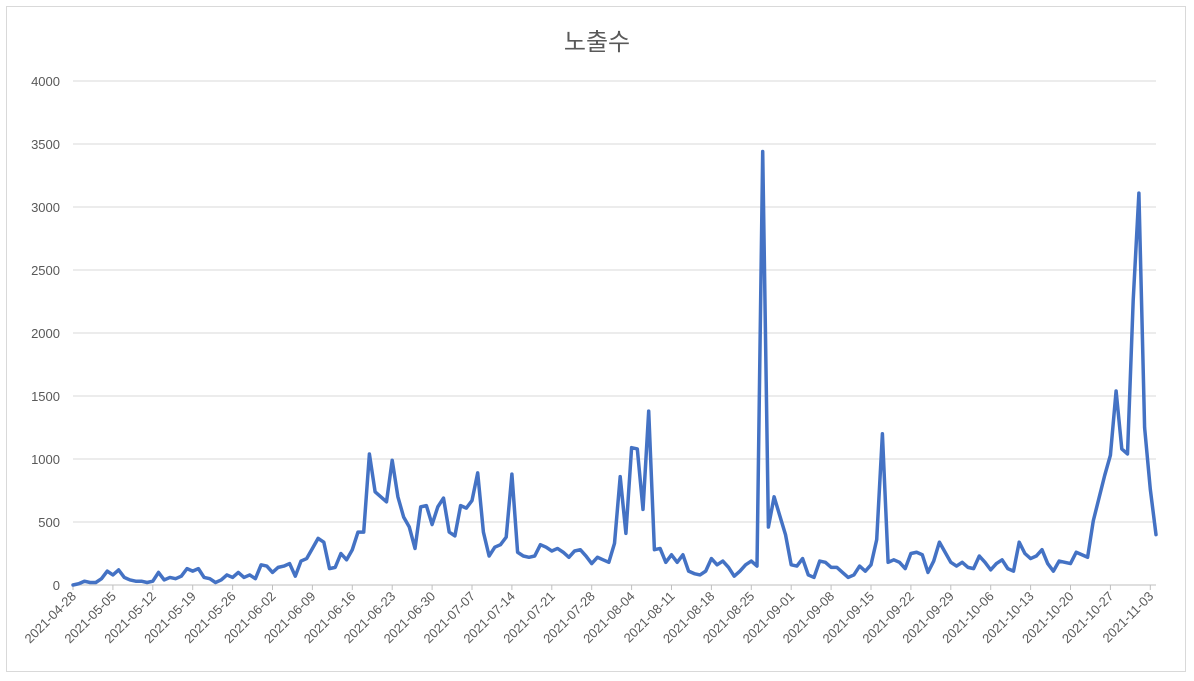 The height and width of the screenshot is (681, 1194). What do you see at coordinates (45, 207) in the screenshot?
I see `y-tick-label: 3000` at bounding box center [45, 207].